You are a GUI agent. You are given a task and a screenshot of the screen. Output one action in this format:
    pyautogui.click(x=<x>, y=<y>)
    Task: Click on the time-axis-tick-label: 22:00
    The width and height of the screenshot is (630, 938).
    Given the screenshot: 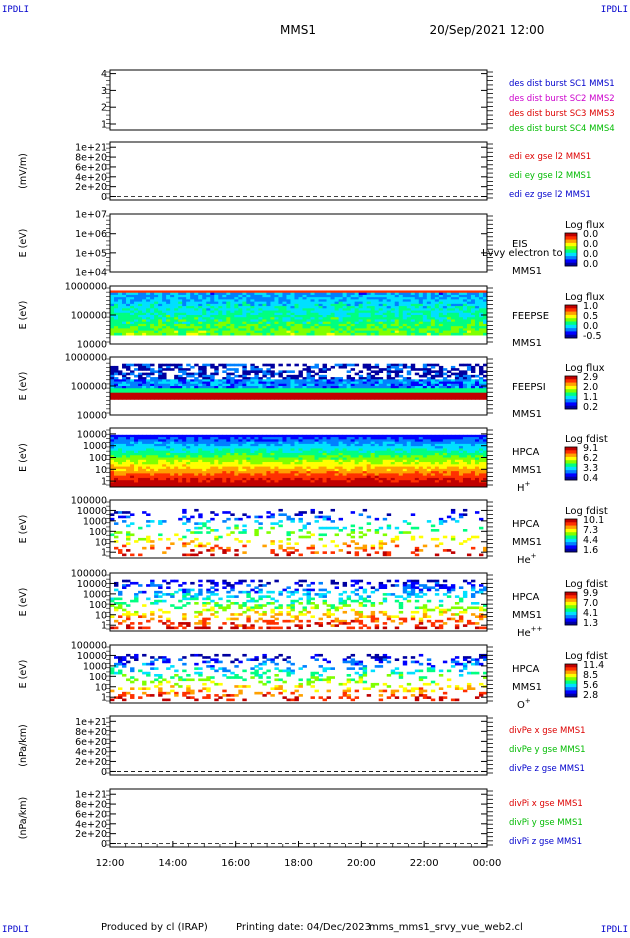 What is the action you would take?
    pyautogui.click(x=424, y=863)
    